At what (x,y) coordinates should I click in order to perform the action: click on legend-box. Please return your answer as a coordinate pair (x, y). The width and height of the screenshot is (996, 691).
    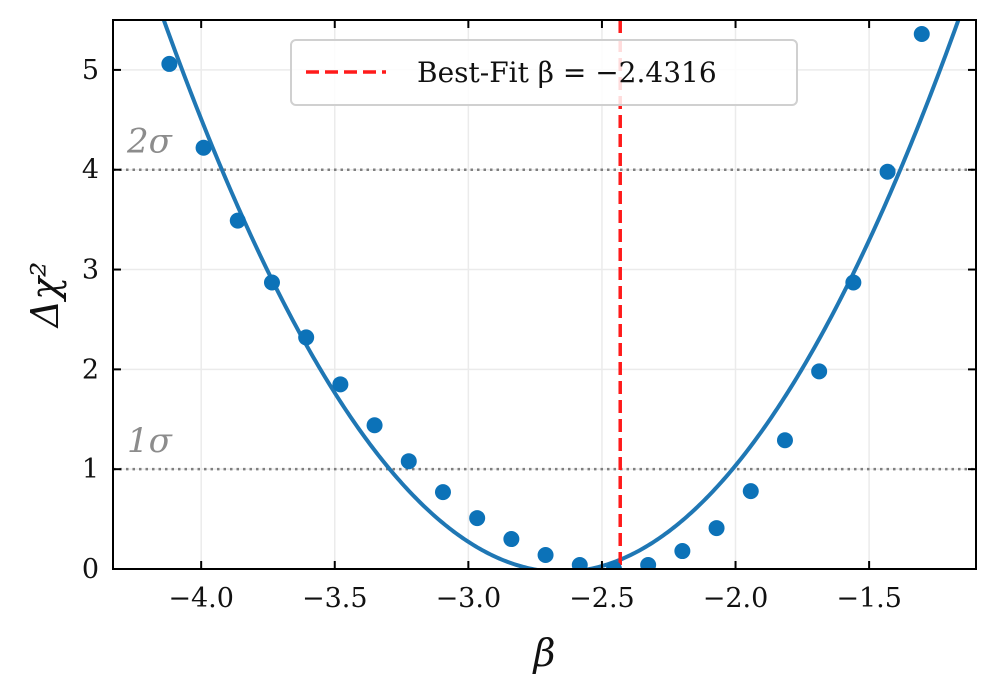
    Looking at the image, I should click on (544, 72).